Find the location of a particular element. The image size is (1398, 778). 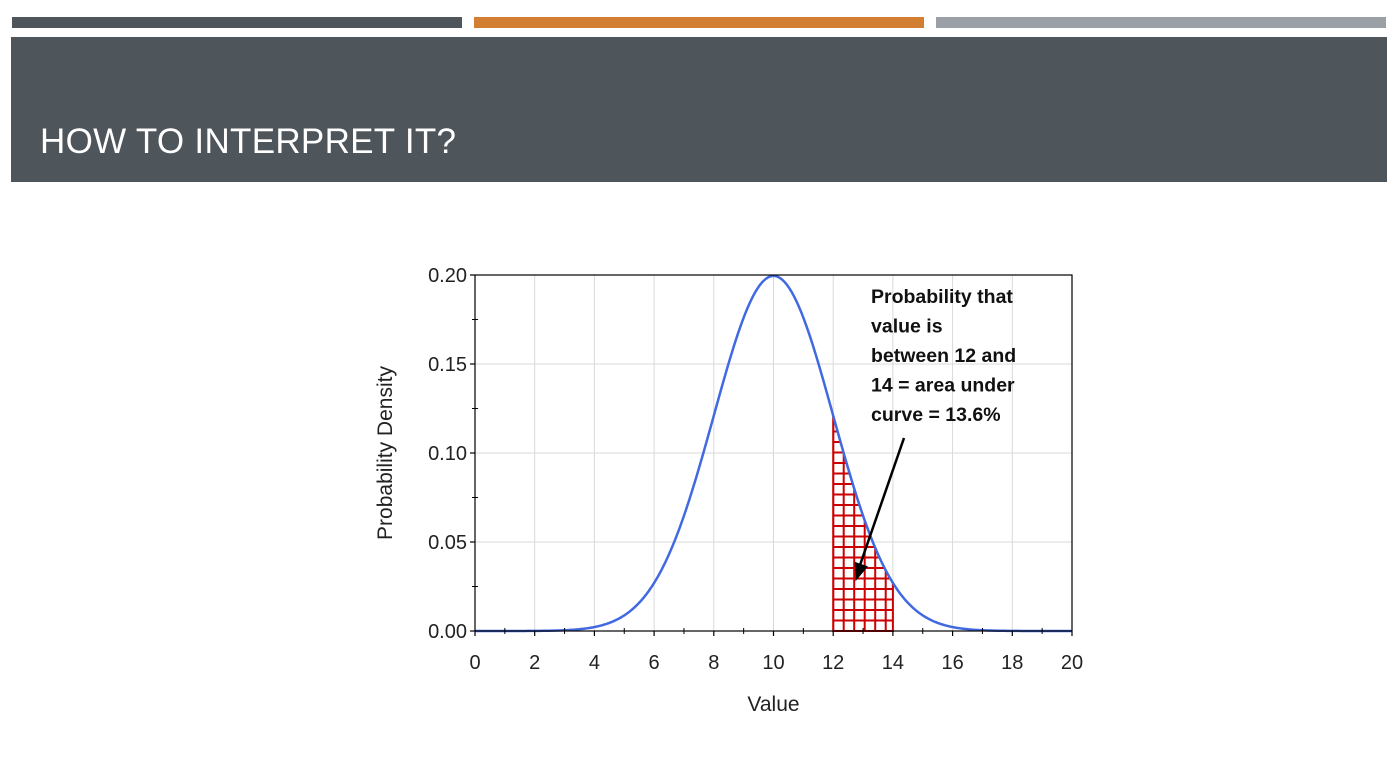

x-tick-label: 16 is located at coordinates (952, 663).